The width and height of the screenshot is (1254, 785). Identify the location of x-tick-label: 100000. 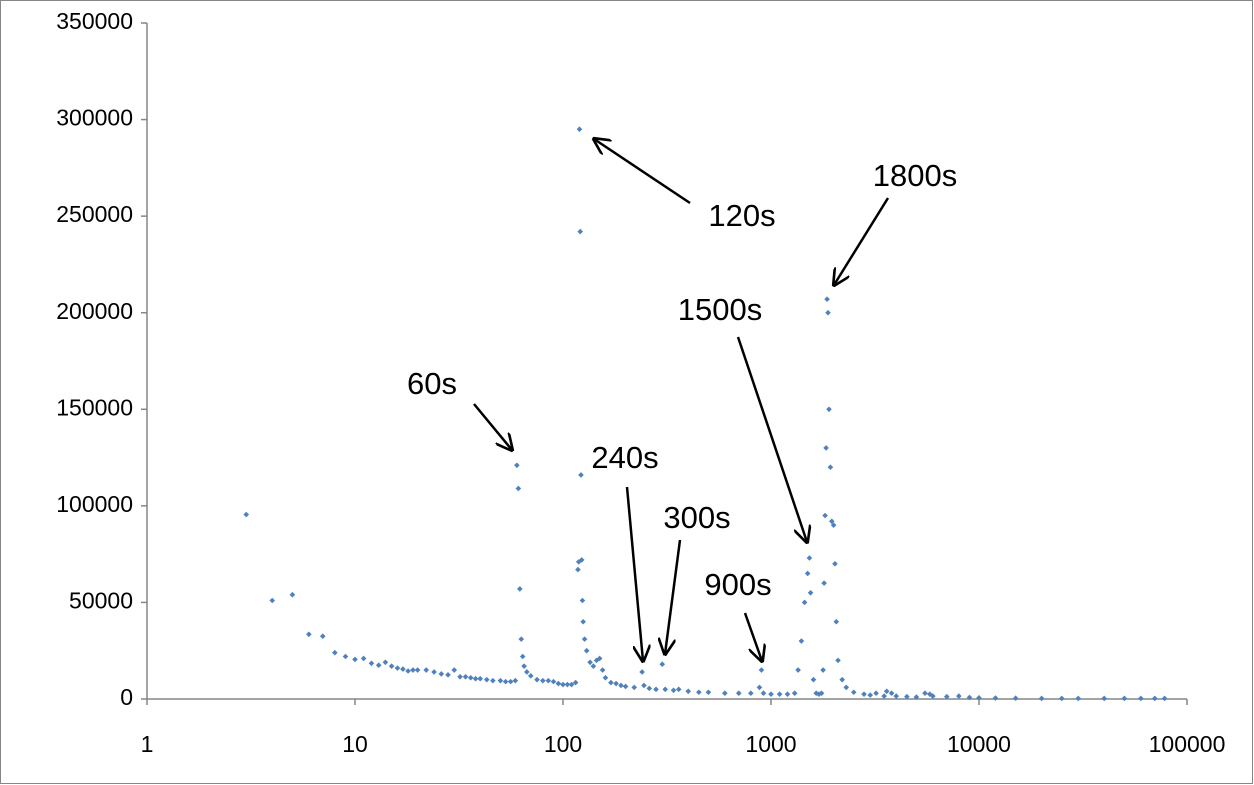
(1187, 744).